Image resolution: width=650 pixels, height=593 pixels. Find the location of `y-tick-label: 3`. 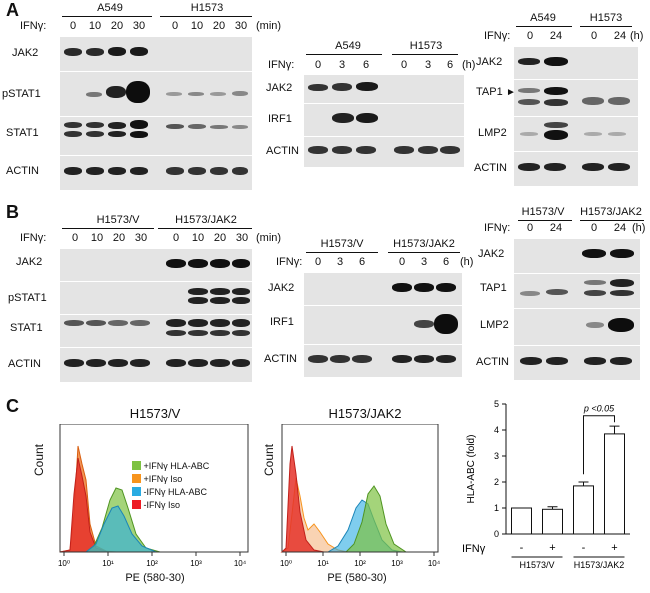

y-tick-label: 3 is located at coordinates (496, 456).